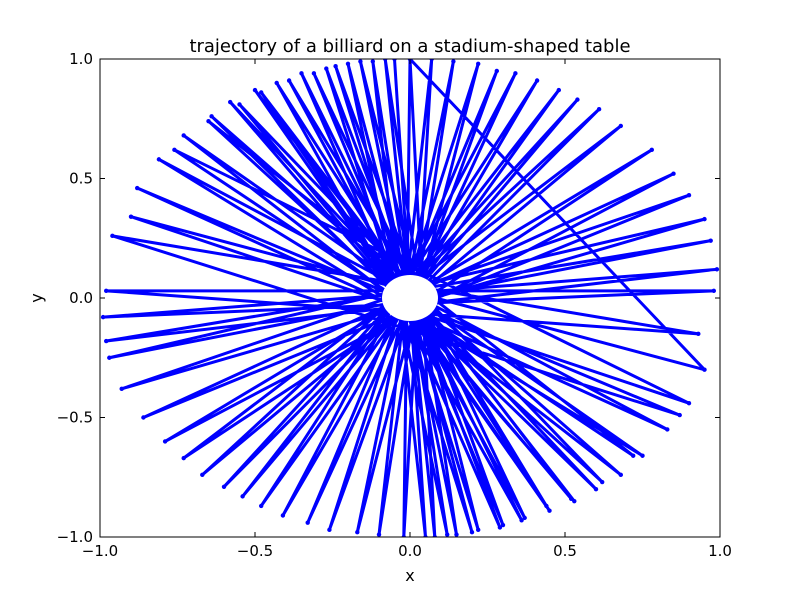 Image resolution: width=800 pixels, height=596 pixels. What do you see at coordinates (75, 418) in the screenshot?
I see `y-tick-label: −0.5` at bounding box center [75, 418].